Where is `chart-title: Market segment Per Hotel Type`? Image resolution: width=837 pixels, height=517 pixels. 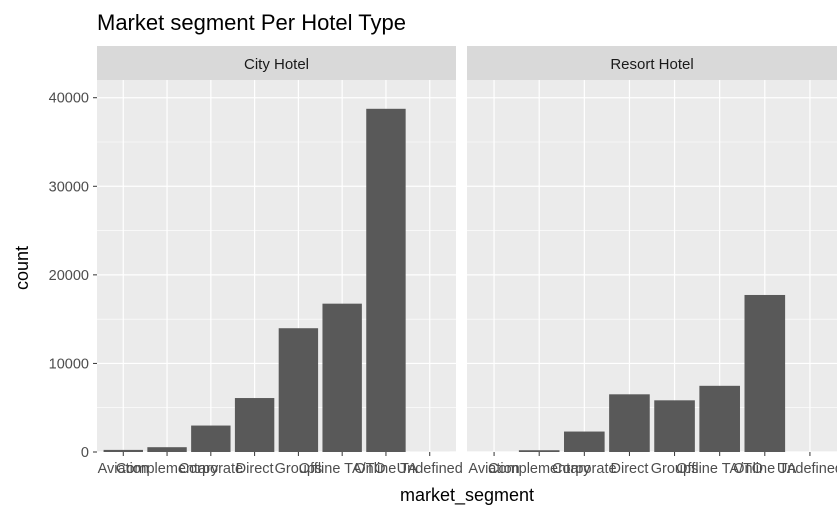
chart-title: Market segment Per Hotel Type is located at coordinates (251, 22).